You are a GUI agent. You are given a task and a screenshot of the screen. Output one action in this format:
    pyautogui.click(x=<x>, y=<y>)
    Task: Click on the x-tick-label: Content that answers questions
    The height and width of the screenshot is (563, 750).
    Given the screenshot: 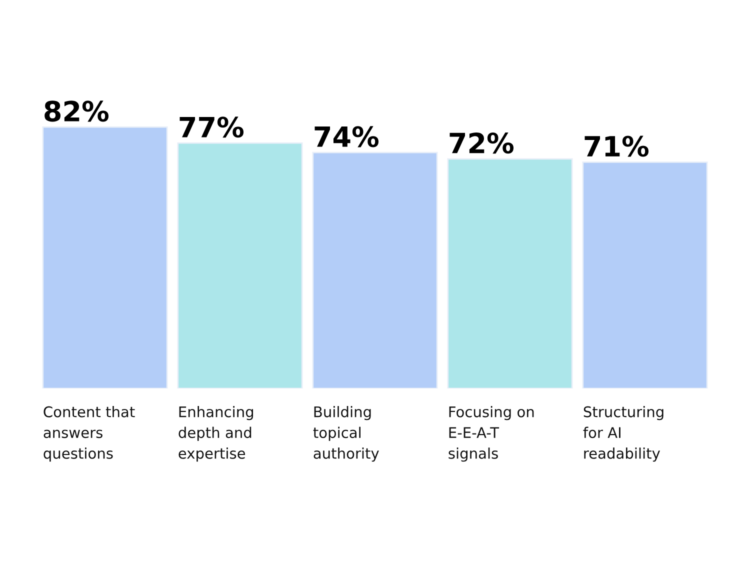 What is the action you would take?
    pyautogui.click(x=89, y=434)
    